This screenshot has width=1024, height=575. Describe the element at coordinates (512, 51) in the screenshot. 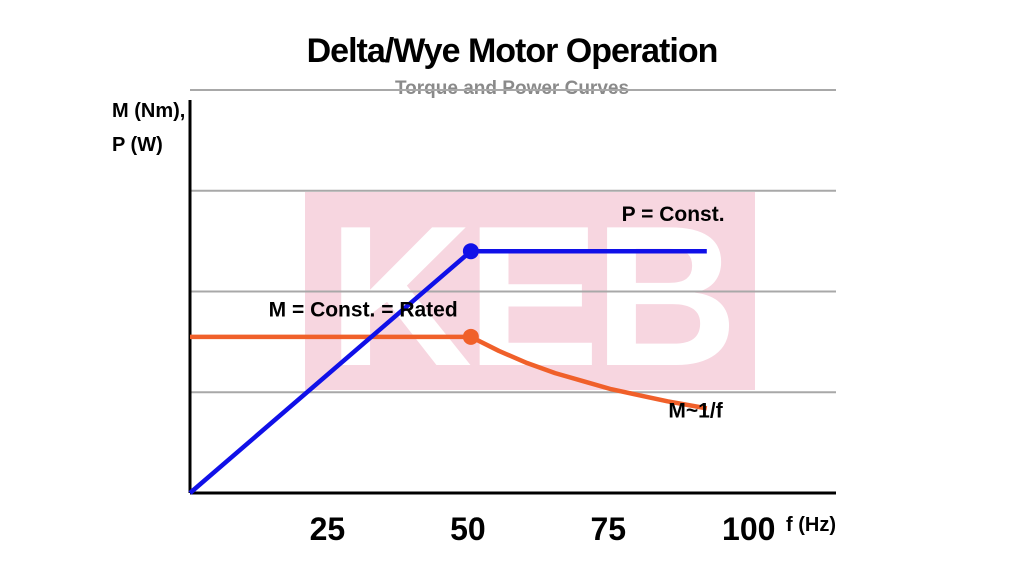

I see `chart-title: Delta/Wye Motor Operation` at that location.